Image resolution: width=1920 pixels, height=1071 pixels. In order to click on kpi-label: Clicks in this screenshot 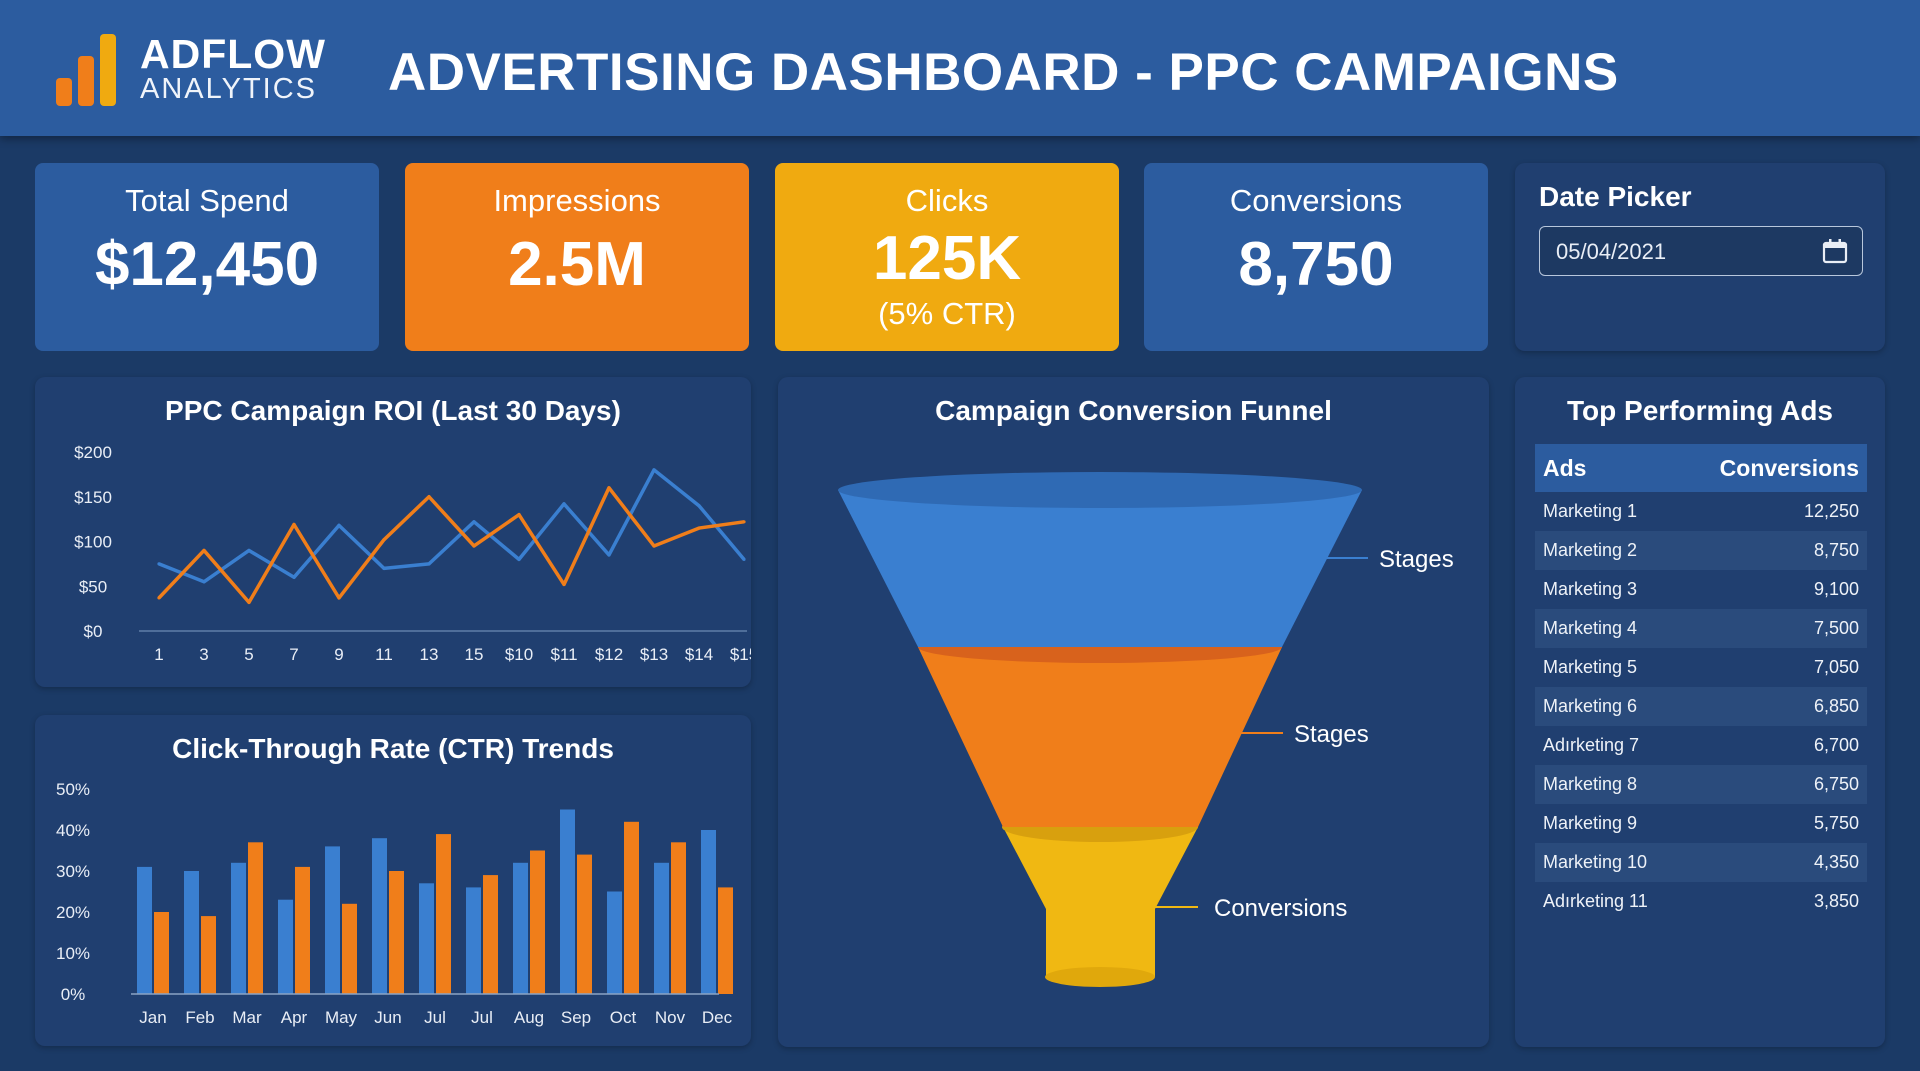, I will do `click(947, 200)`.